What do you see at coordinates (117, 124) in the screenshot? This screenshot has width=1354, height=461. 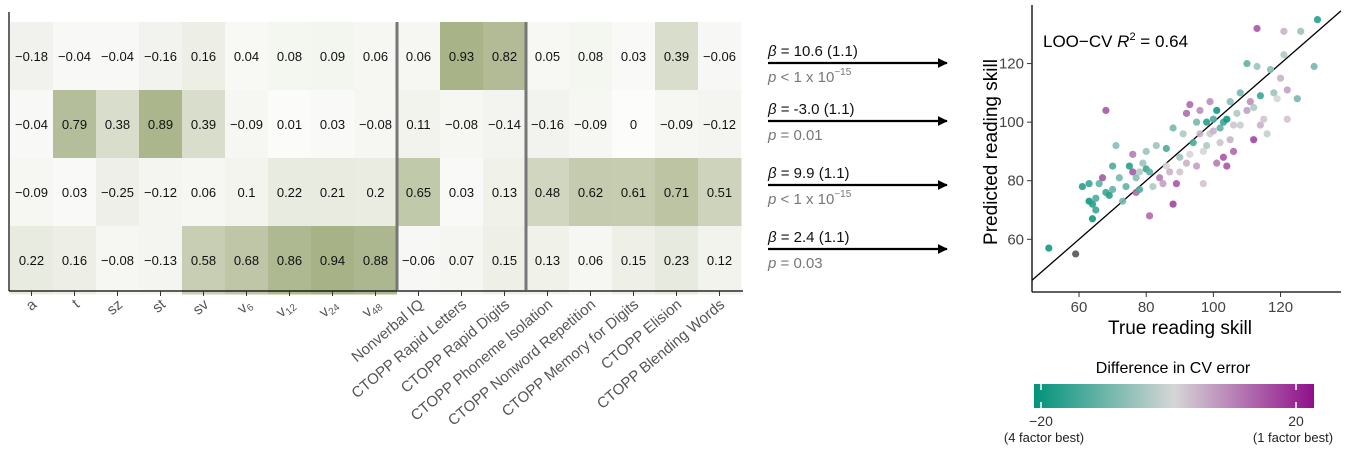 I see `heatmap-cell-value: 0.38` at bounding box center [117, 124].